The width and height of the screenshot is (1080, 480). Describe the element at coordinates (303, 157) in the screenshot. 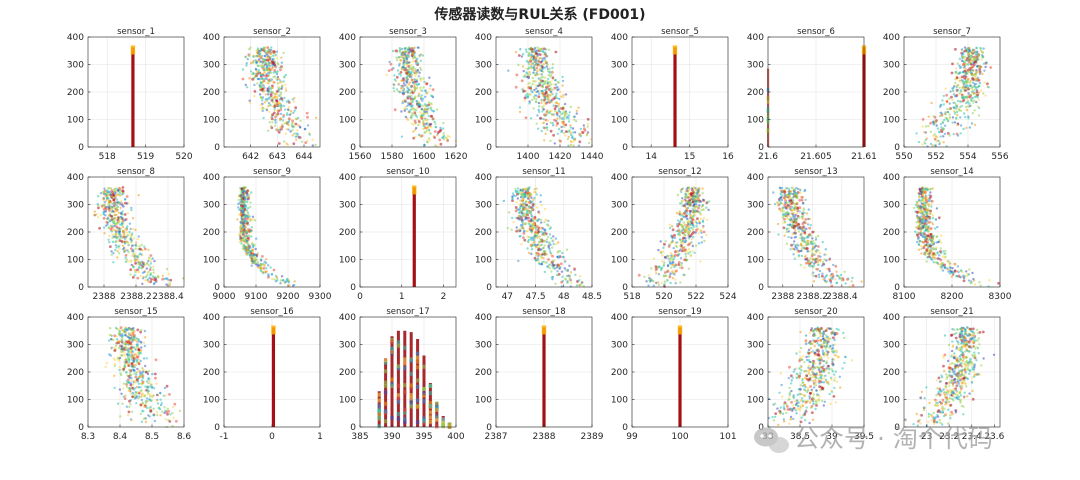

I see `x-tick-label: 644` at that location.